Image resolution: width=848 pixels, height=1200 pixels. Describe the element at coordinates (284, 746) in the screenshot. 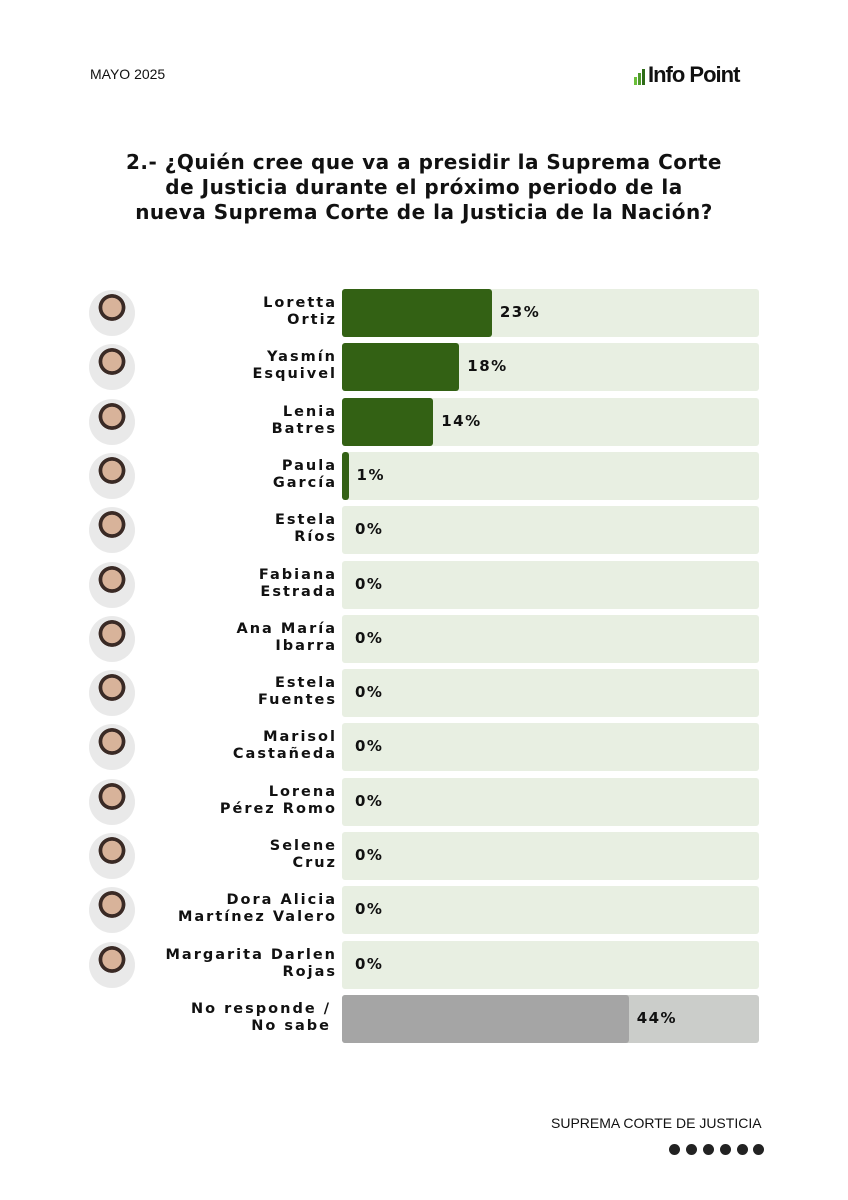

I see `category-label: Marisol Castañeda` at that location.